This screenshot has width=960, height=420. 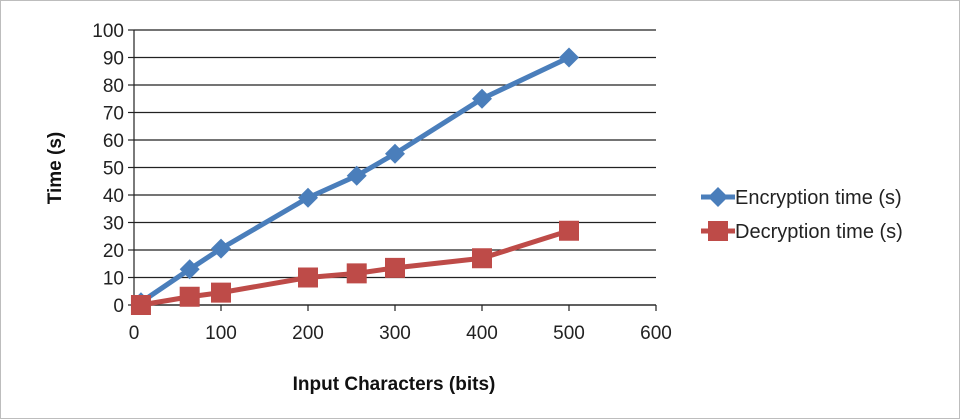 I want to click on x-tick-label: 300, so click(x=395, y=333).